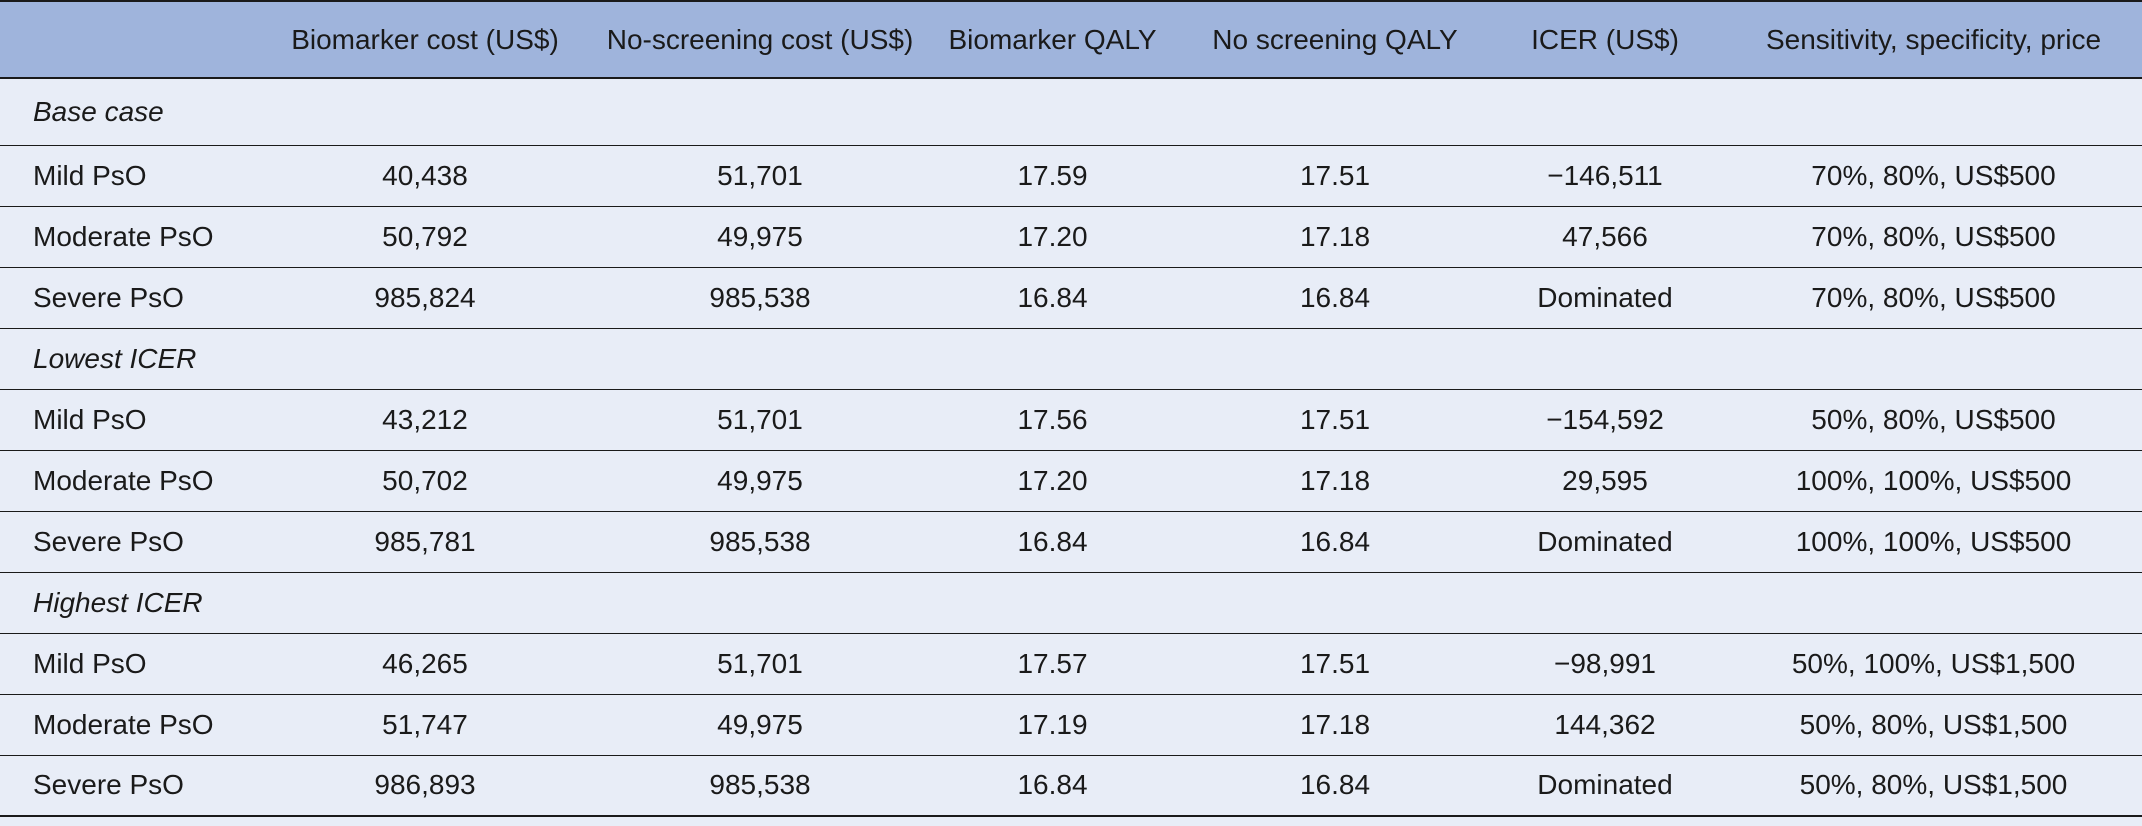 The width and height of the screenshot is (2142, 826). I want to click on cell-icer: 29,595, so click(1605, 481).